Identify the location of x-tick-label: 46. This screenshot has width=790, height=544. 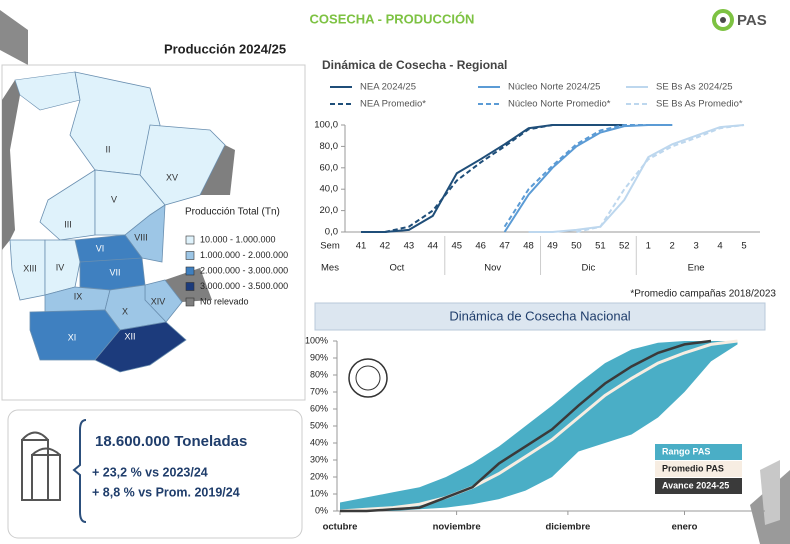
(480, 246).